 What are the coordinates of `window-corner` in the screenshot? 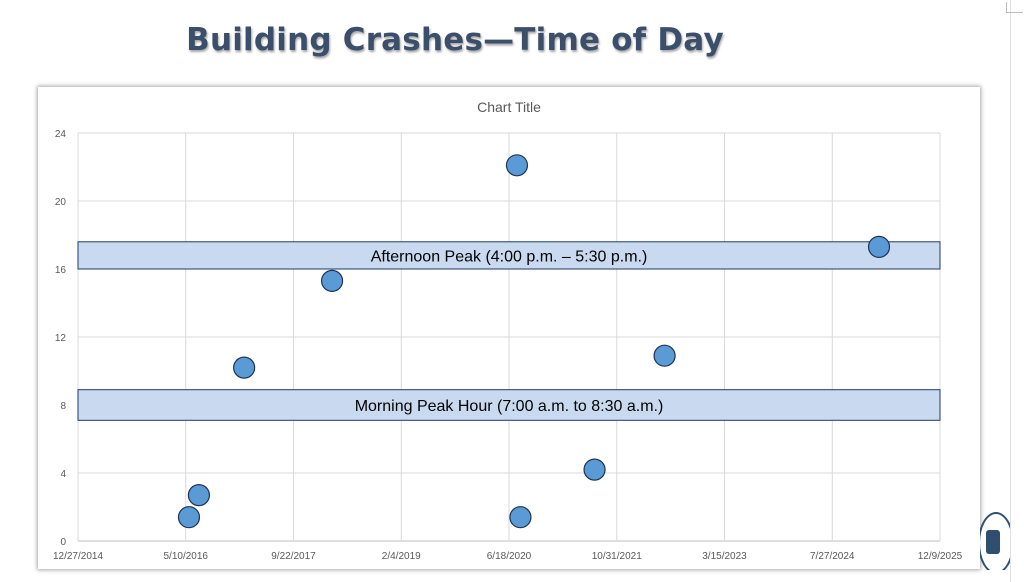 It's located at (1014, 7).